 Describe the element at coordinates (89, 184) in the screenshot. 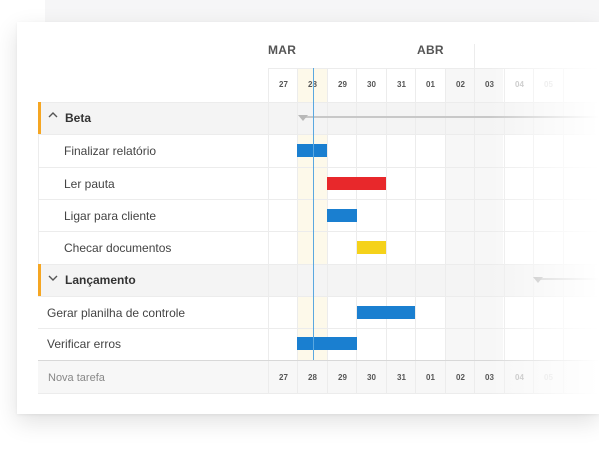

I see `task-label: Ler pauta` at that location.